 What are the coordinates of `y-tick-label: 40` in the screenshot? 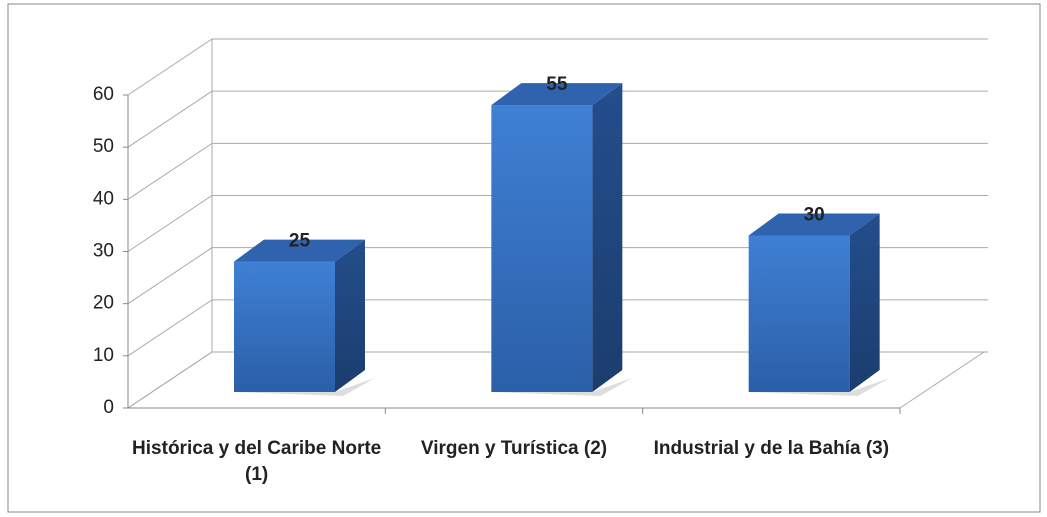 It's located at (103, 198).